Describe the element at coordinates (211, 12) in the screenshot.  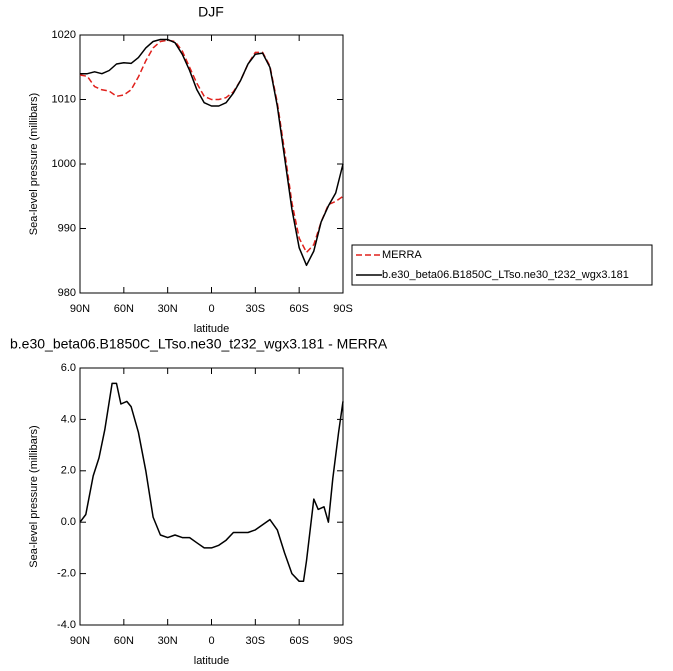
I see `chart-title: DJF` at that location.